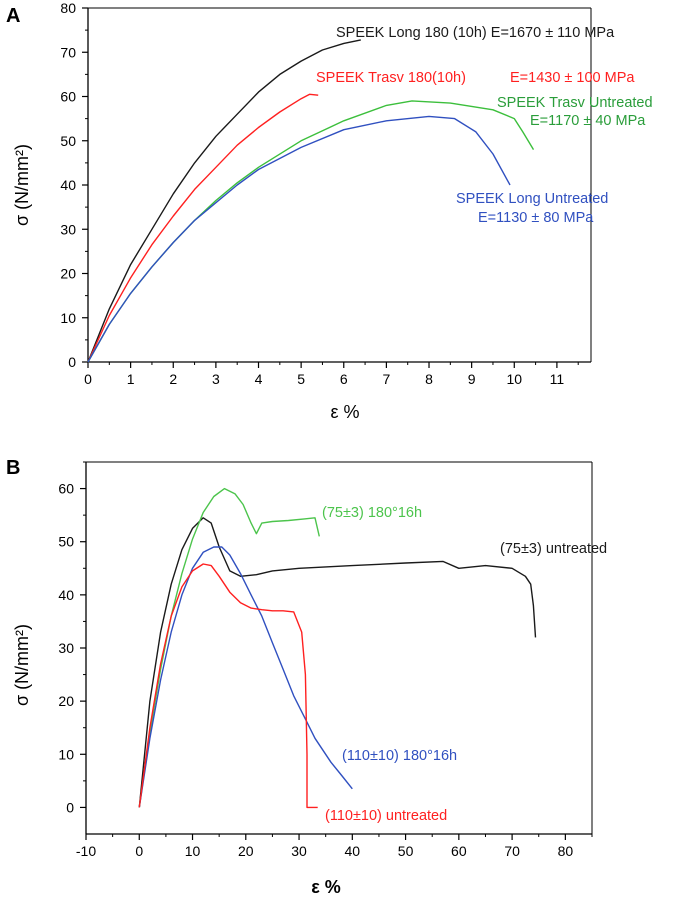 This screenshot has width=687, height=902. I want to click on series-line-speek-trasv-180-10h, so click(203, 228).